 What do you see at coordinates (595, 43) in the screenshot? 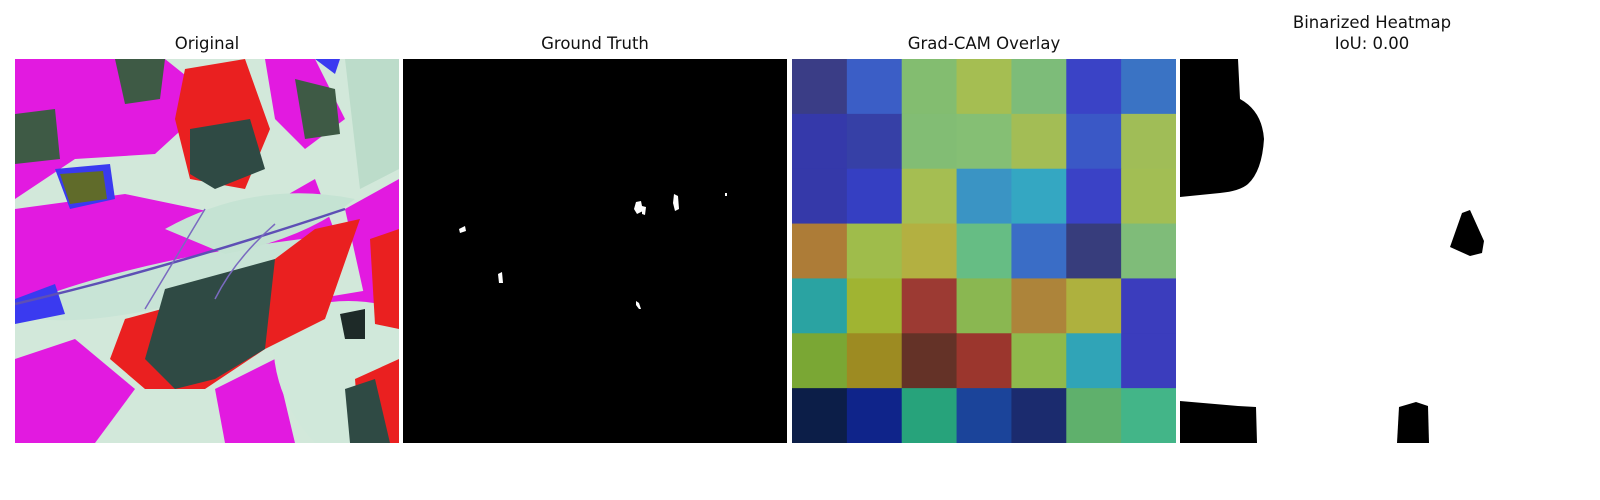
I see `panel-title: Ground Truth` at bounding box center [595, 43].